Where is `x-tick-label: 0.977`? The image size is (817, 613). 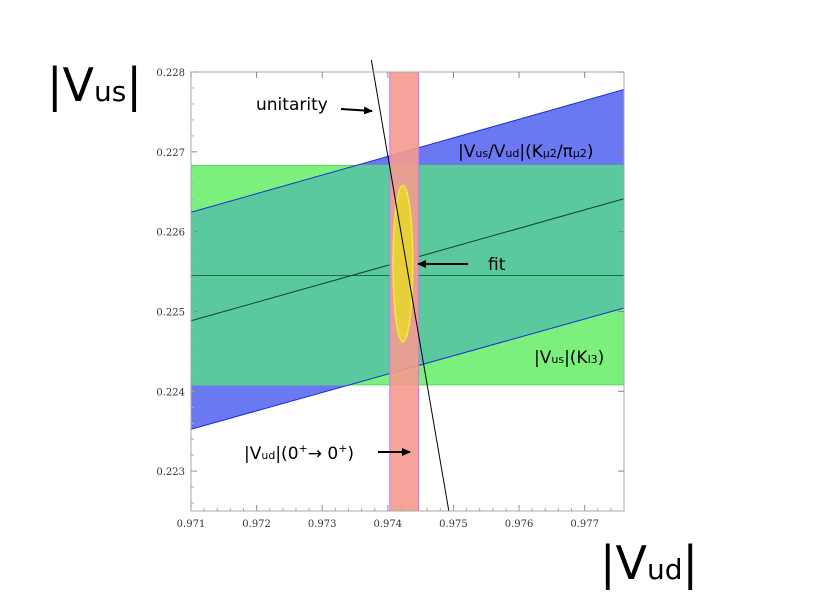
x-tick-label: 0.977 is located at coordinates (584, 524).